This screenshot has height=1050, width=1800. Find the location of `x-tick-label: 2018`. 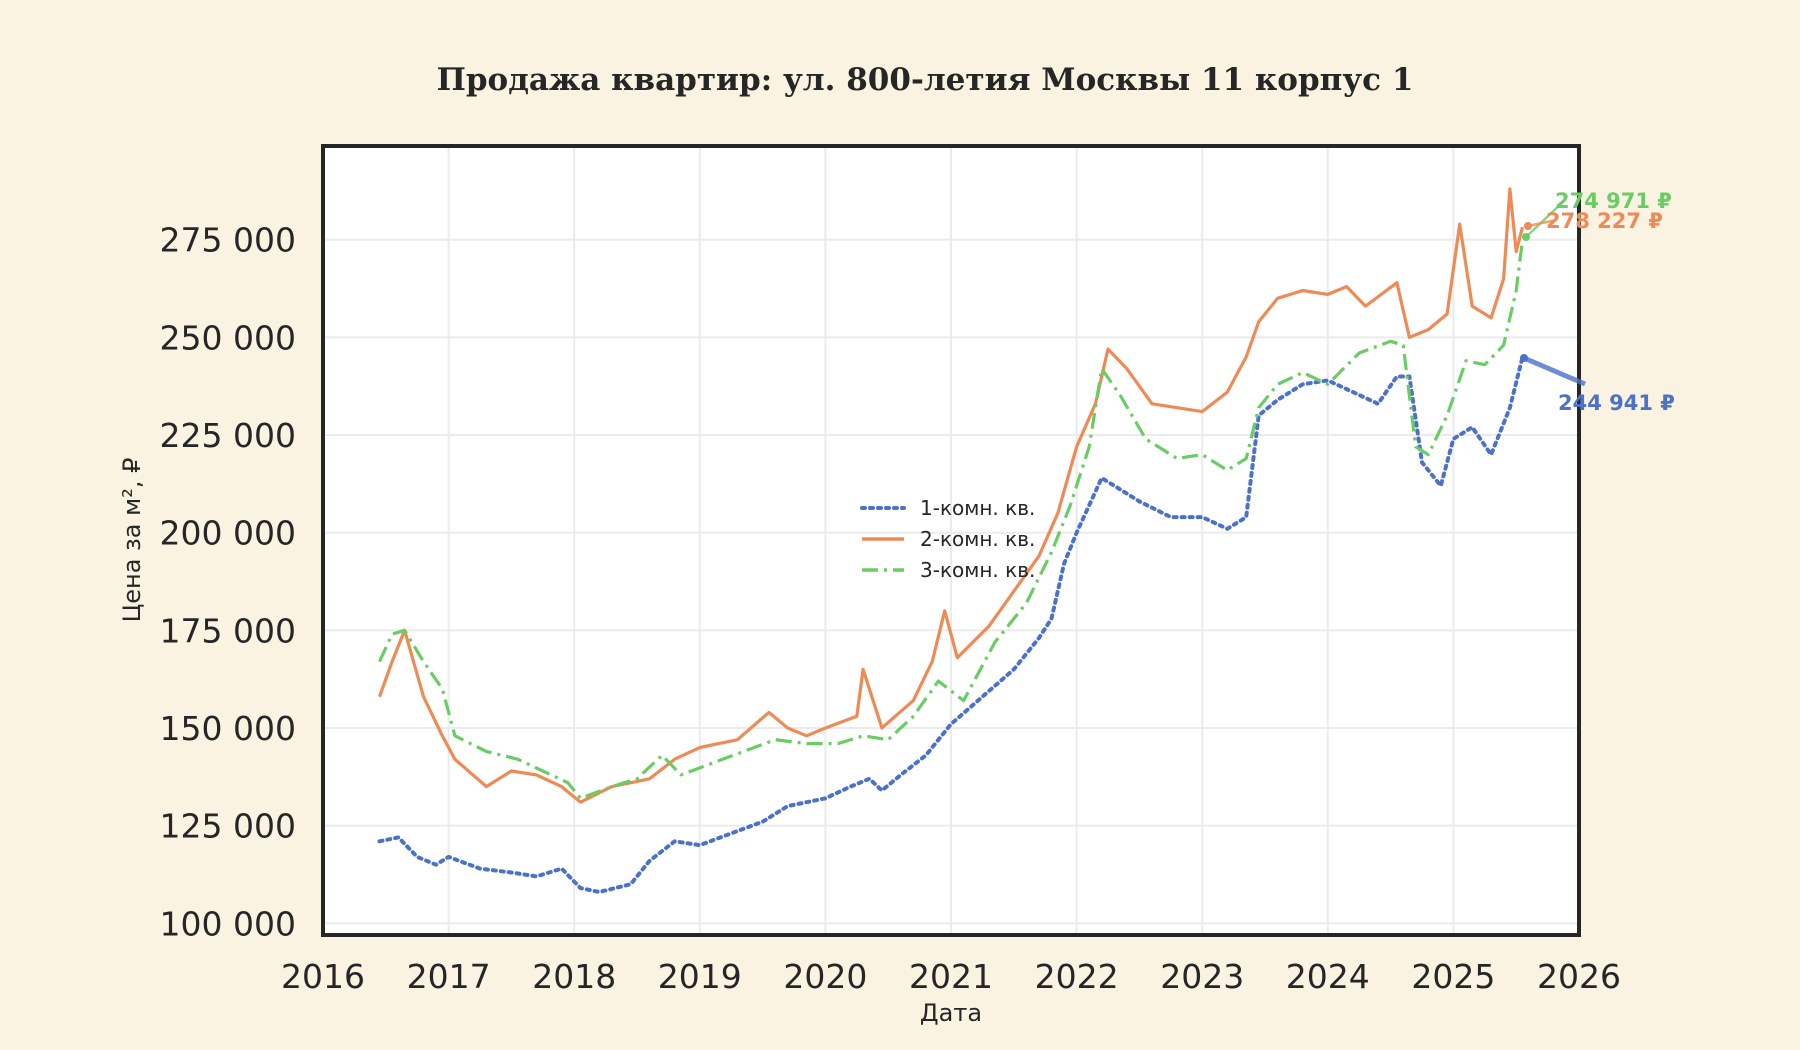

x-tick-label: 2018 is located at coordinates (574, 976).